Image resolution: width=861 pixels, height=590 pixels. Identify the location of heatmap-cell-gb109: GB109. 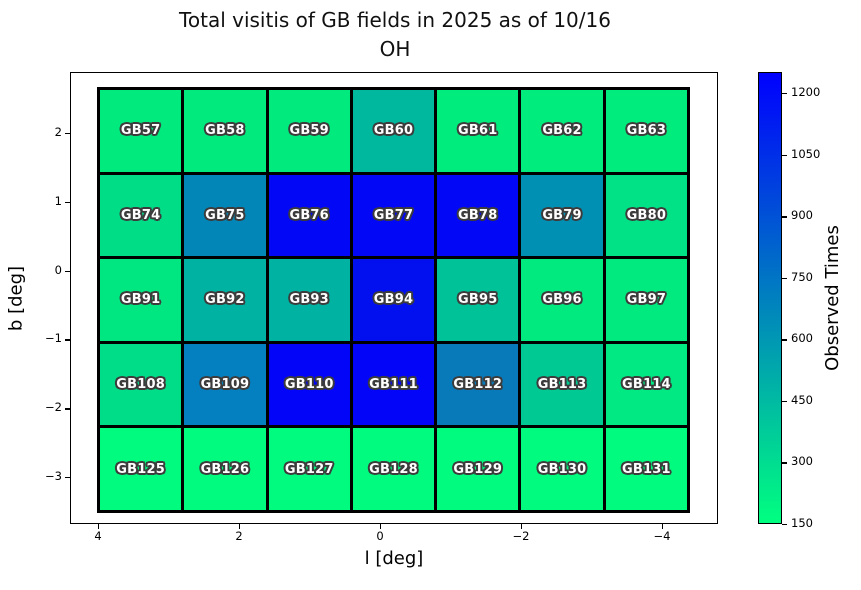
(225, 384).